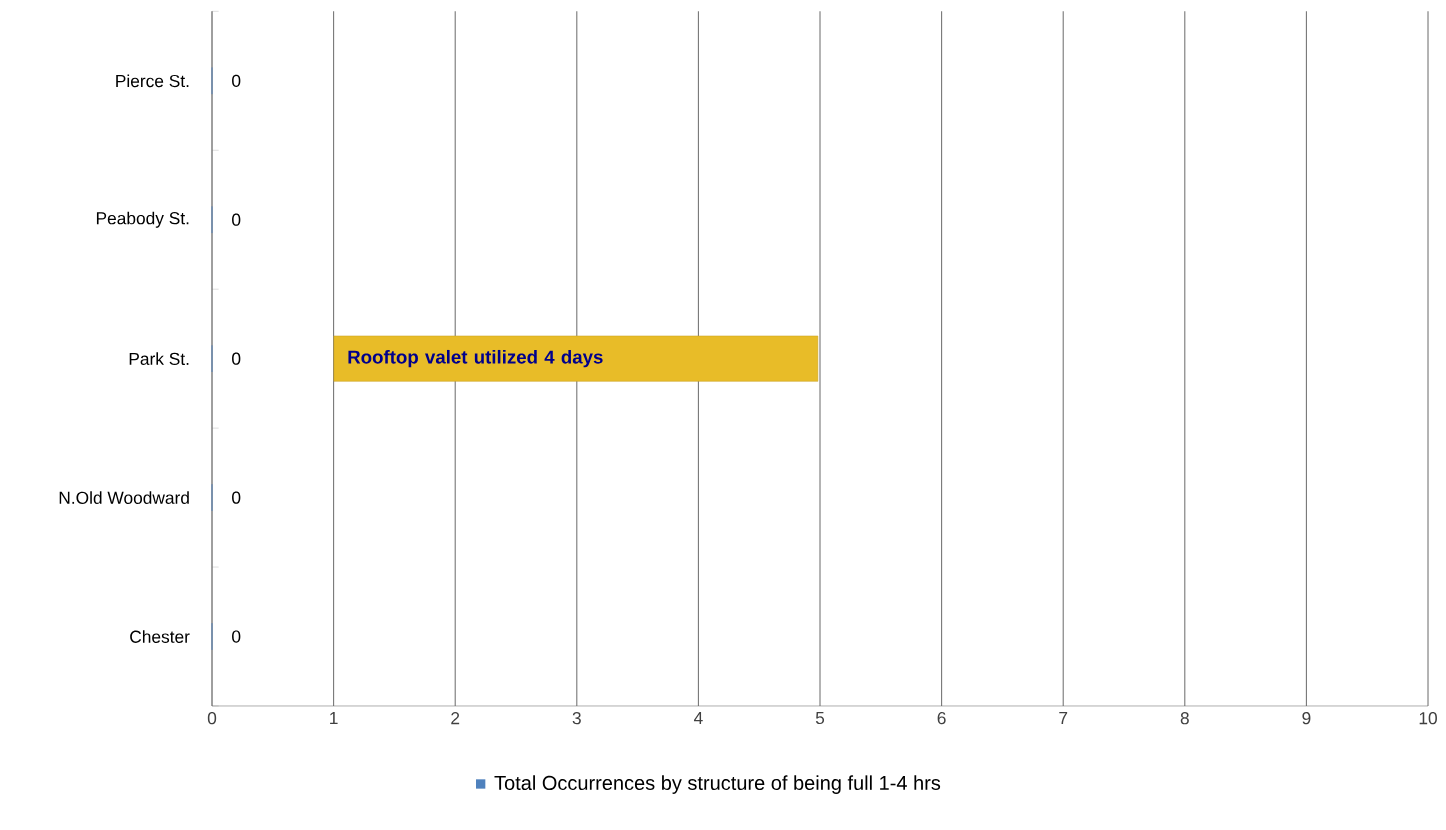 This screenshot has height=830, width=1446. What do you see at coordinates (212, 718) in the screenshot?
I see `x-tick-label: 0` at bounding box center [212, 718].